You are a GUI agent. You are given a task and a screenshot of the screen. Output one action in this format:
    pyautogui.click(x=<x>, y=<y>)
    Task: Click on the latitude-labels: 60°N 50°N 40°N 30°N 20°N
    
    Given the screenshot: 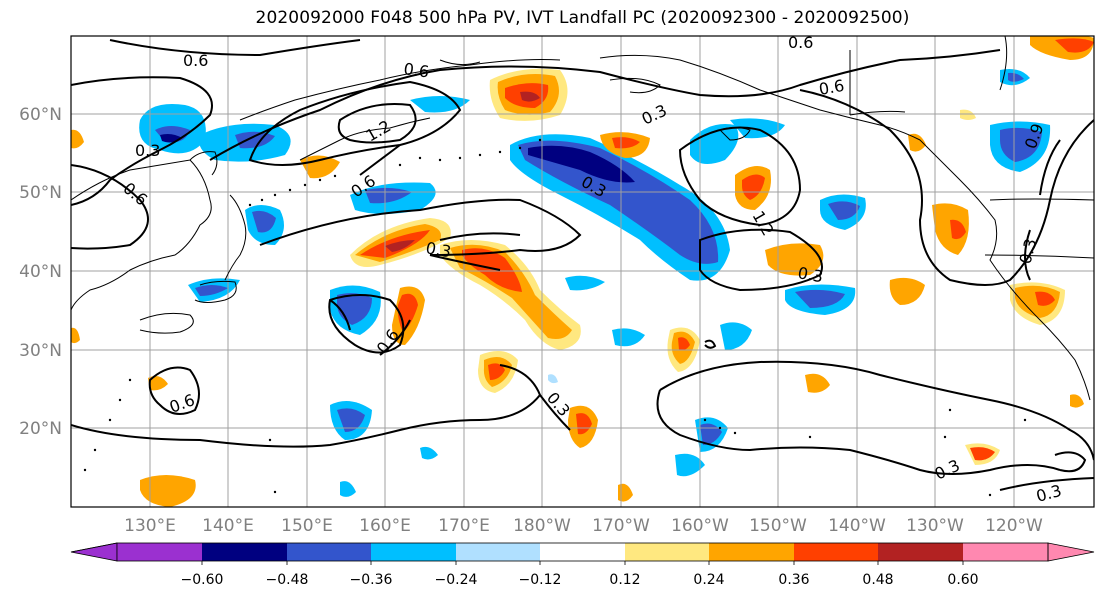 What is the action you would take?
    pyautogui.click(x=40, y=272)
    